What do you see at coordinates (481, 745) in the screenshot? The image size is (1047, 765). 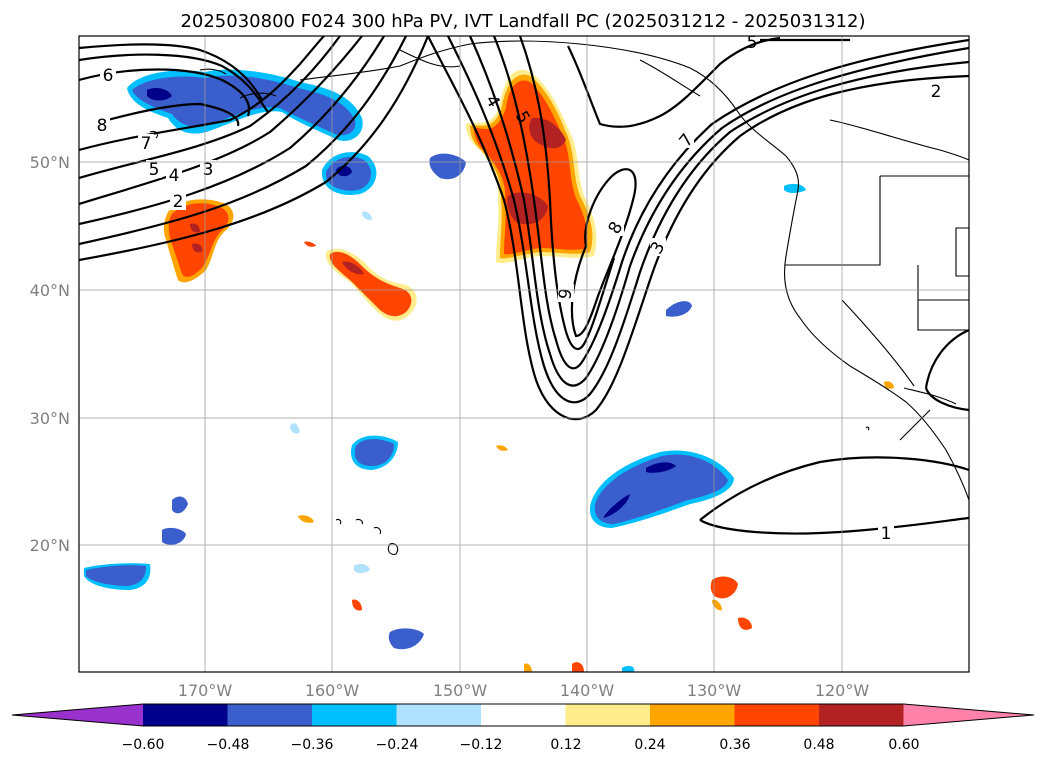 I see `colorbar-tick-label: −0.12` at bounding box center [481, 745].